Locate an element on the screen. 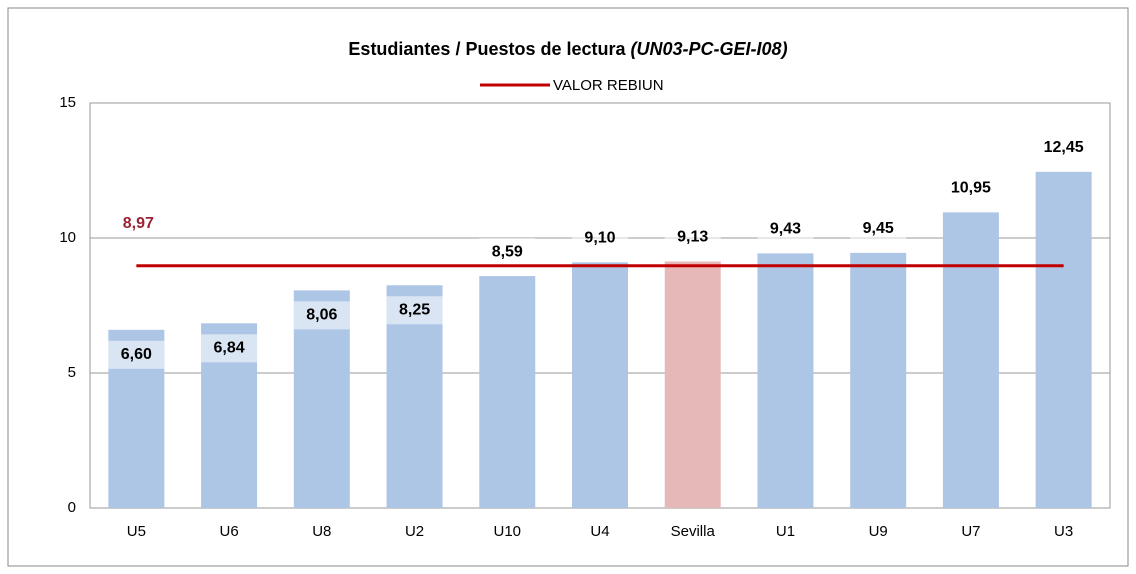 The width and height of the screenshot is (1136, 574). value-label: 6,60 is located at coordinates (136, 354).